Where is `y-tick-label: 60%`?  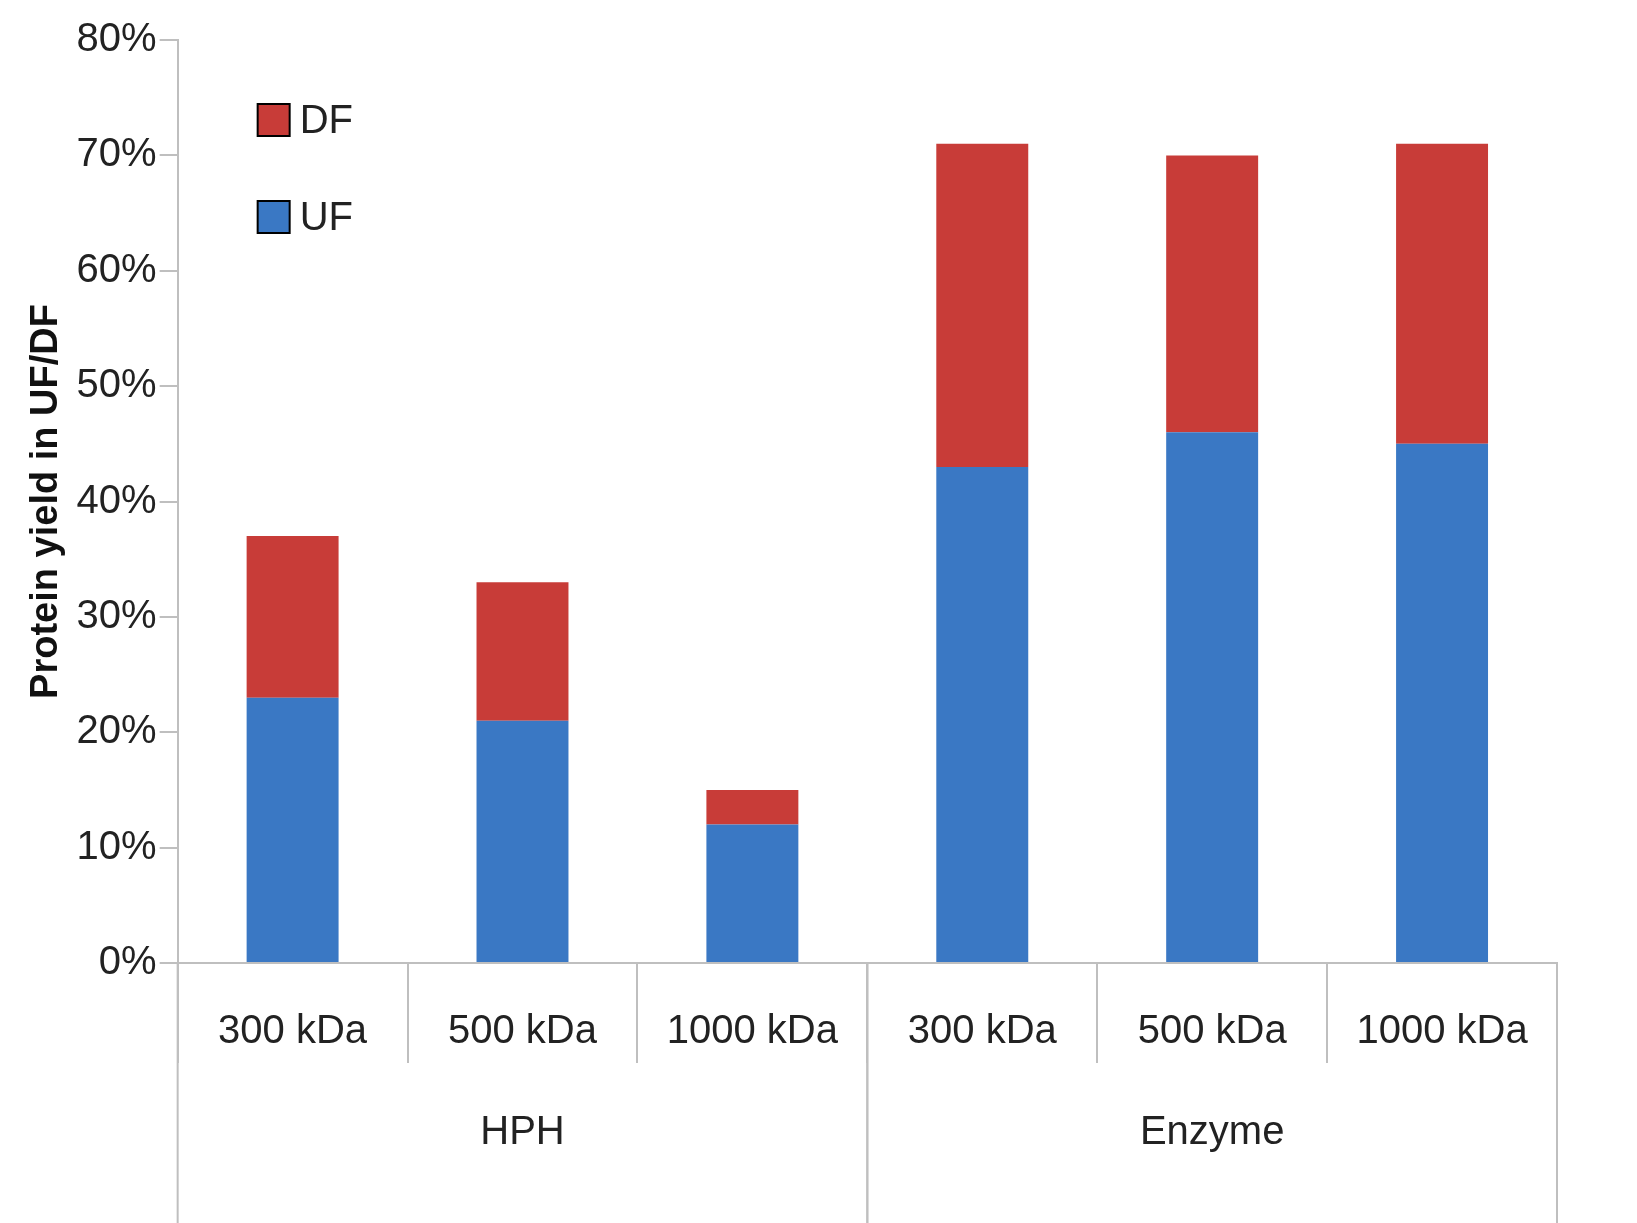
y-tick-label: 60% is located at coordinates (116, 267).